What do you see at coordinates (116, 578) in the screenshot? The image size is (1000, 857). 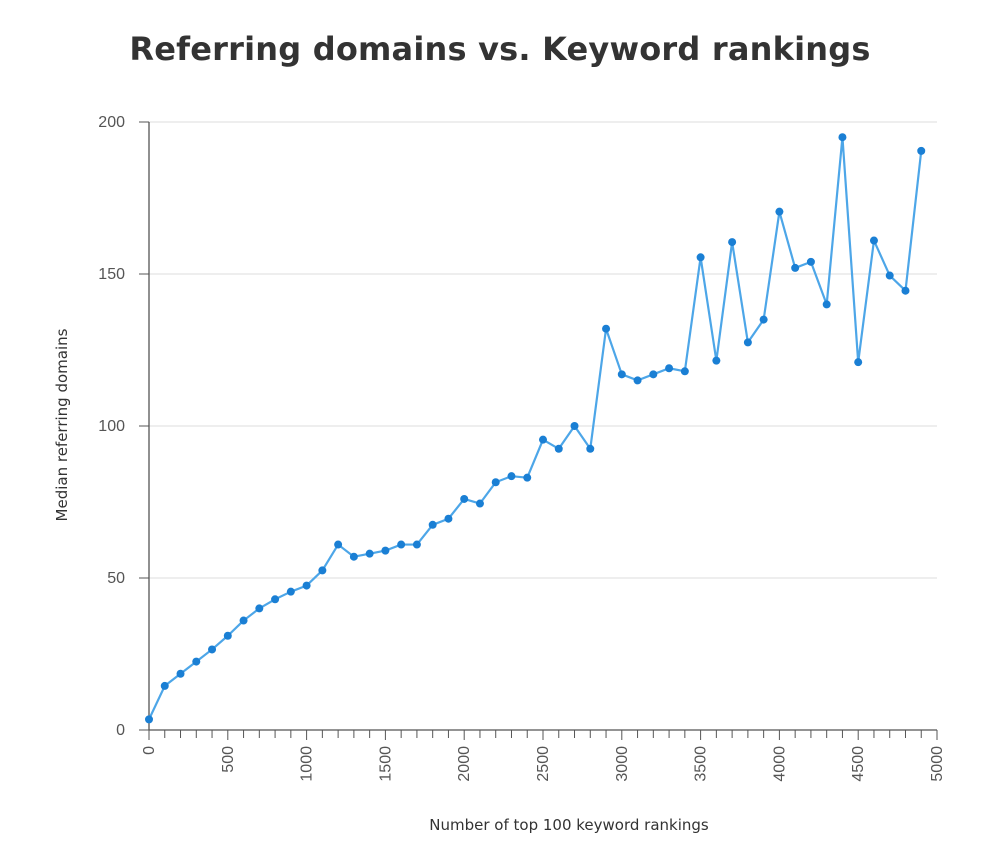 I see `y-tick-label-50: 50` at bounding box center [116, 578].